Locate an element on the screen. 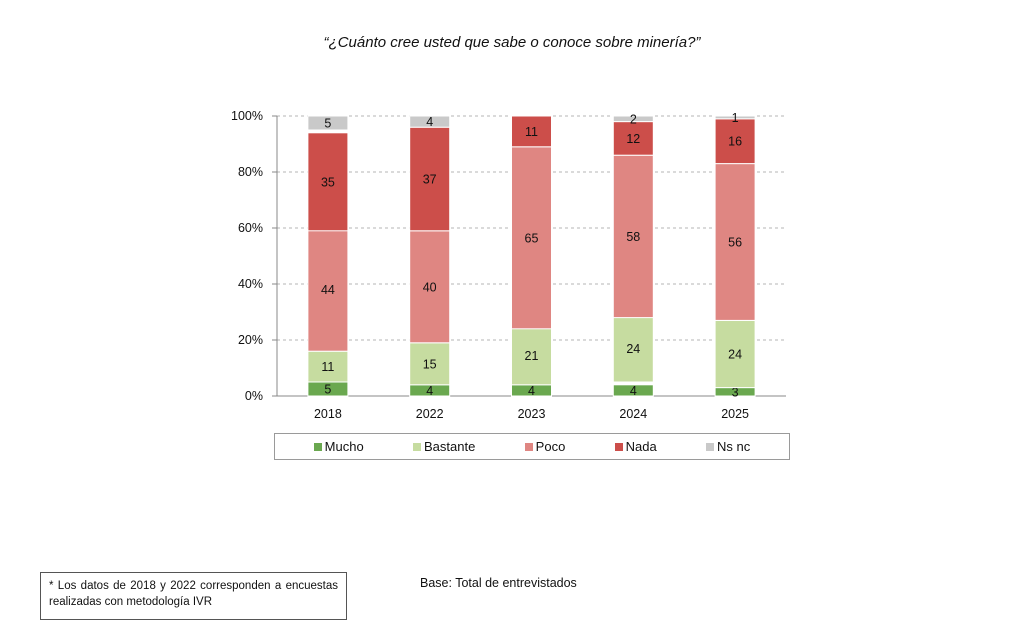 This screenshot has height=624, width=1024. data-label: 65 is located at coordinates (532, 238).